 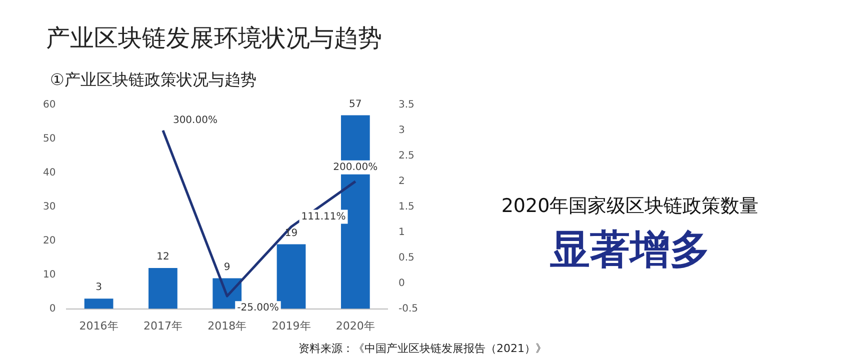 What do you see at coordinates (153, 80) in the screenshot?
I see `chart-subtitle: ①产业区块链政策状况与趋势` at bounding box center [153, 80].